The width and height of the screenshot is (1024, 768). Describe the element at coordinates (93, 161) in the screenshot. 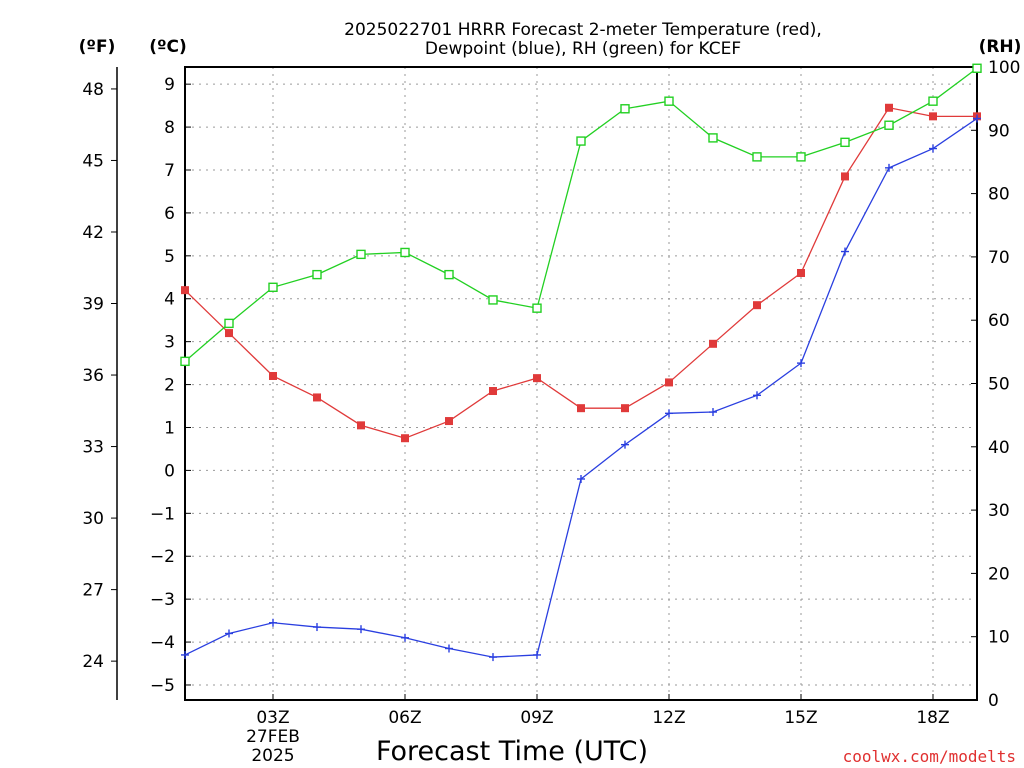

I see `fahrenheit-tick-label: 45` at that location.